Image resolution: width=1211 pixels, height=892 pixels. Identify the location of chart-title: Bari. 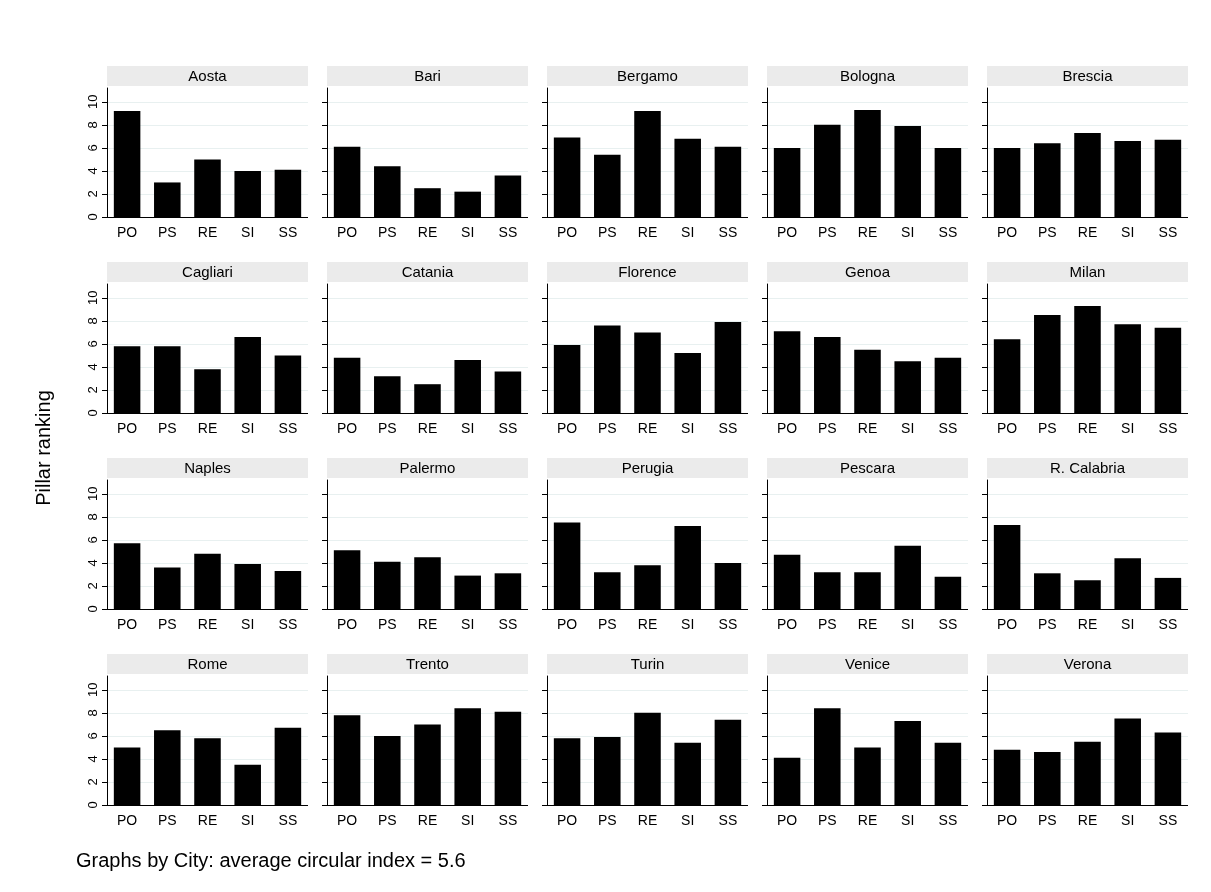
(427, 76).